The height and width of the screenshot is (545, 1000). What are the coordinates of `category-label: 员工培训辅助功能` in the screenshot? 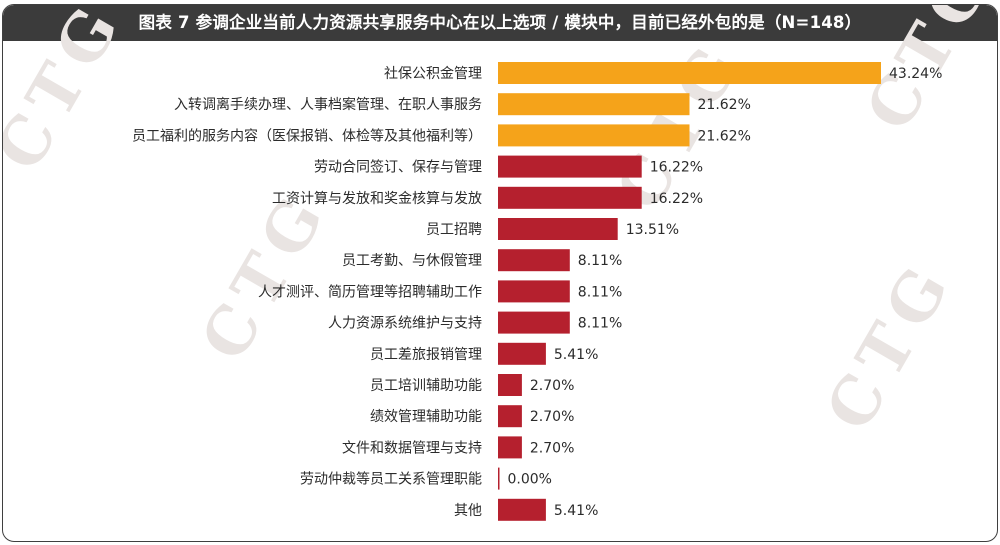 It's located at (426, 386).